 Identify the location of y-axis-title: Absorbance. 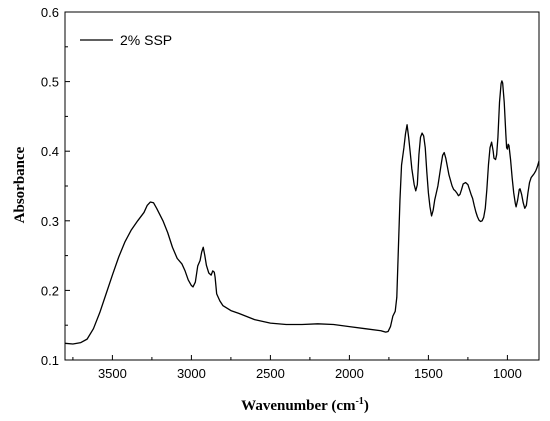
(20, 184).